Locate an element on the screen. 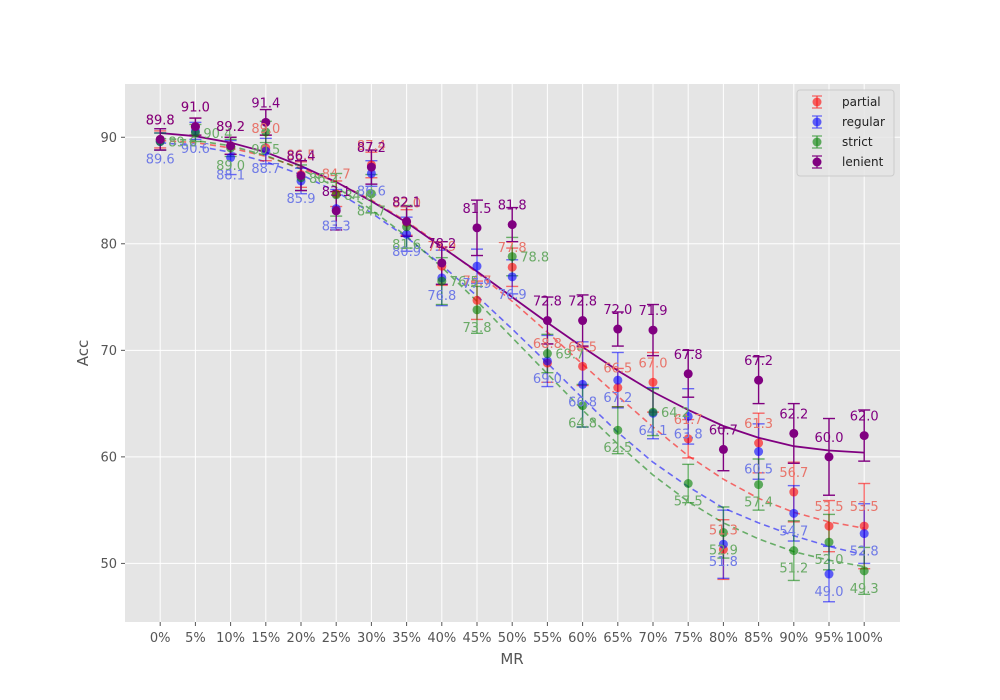 The image size is (1000, 700). data-label-regular: 89.6 is located at coordinates (160, 160).